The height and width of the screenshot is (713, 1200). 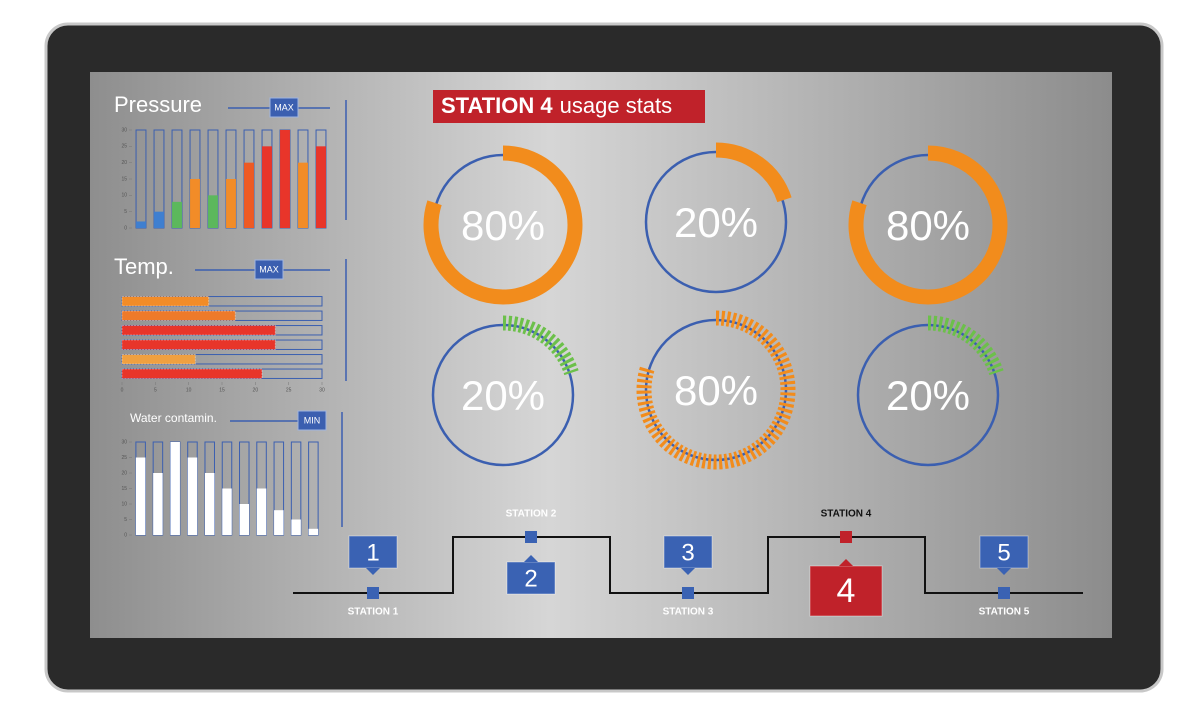 What do you see at coordinates (497, 105) in the screenshot?
I see `header-bold: STATION 4` at bounding box center [497, 105].